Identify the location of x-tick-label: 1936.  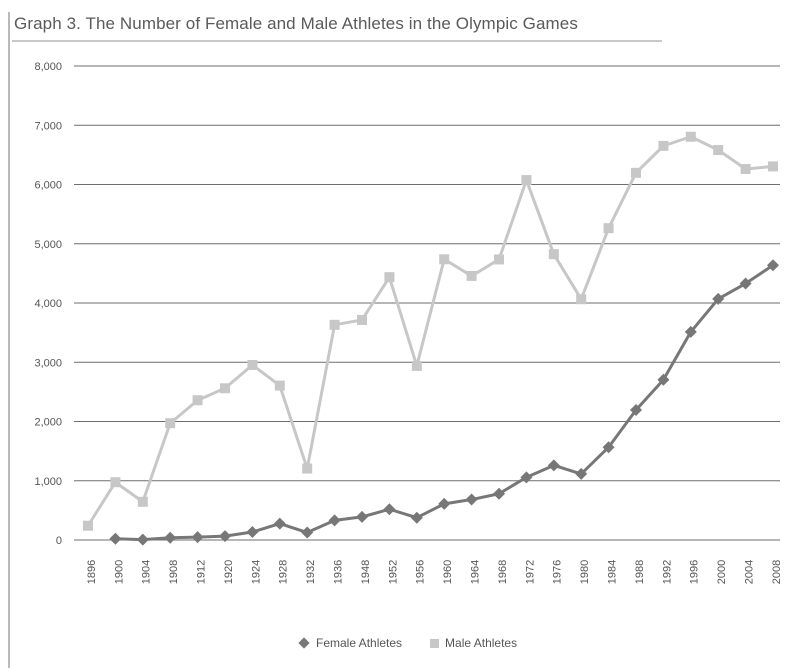
(339, 572).